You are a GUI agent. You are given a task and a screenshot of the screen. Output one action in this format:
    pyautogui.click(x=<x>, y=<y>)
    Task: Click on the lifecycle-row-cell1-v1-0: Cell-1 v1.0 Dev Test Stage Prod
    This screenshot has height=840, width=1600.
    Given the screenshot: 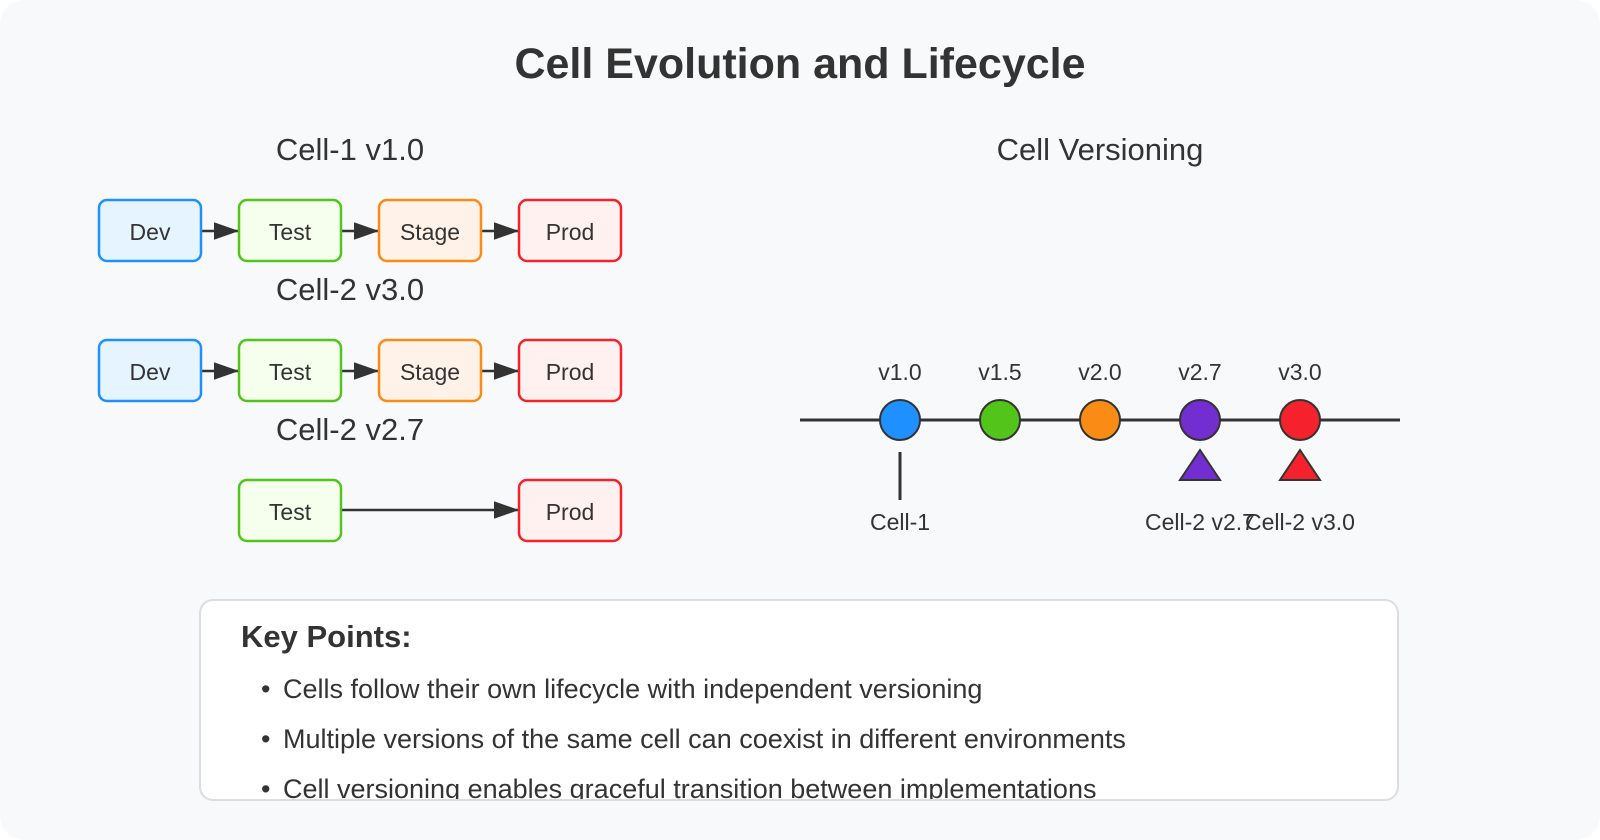 What is the action you would take?
    pyautogui.click(x=360, y=197)
    